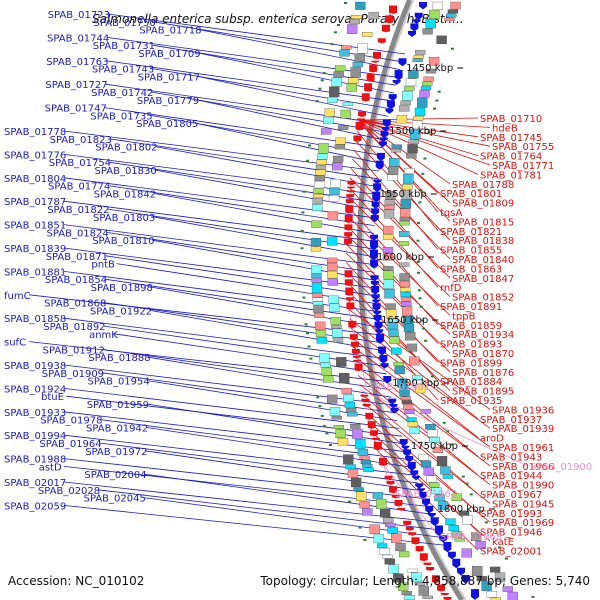 Image resolution: width=600 pixels, height=600 pixels. I want to click on gene-label-text: SPAB_01842, so click(125, 194).